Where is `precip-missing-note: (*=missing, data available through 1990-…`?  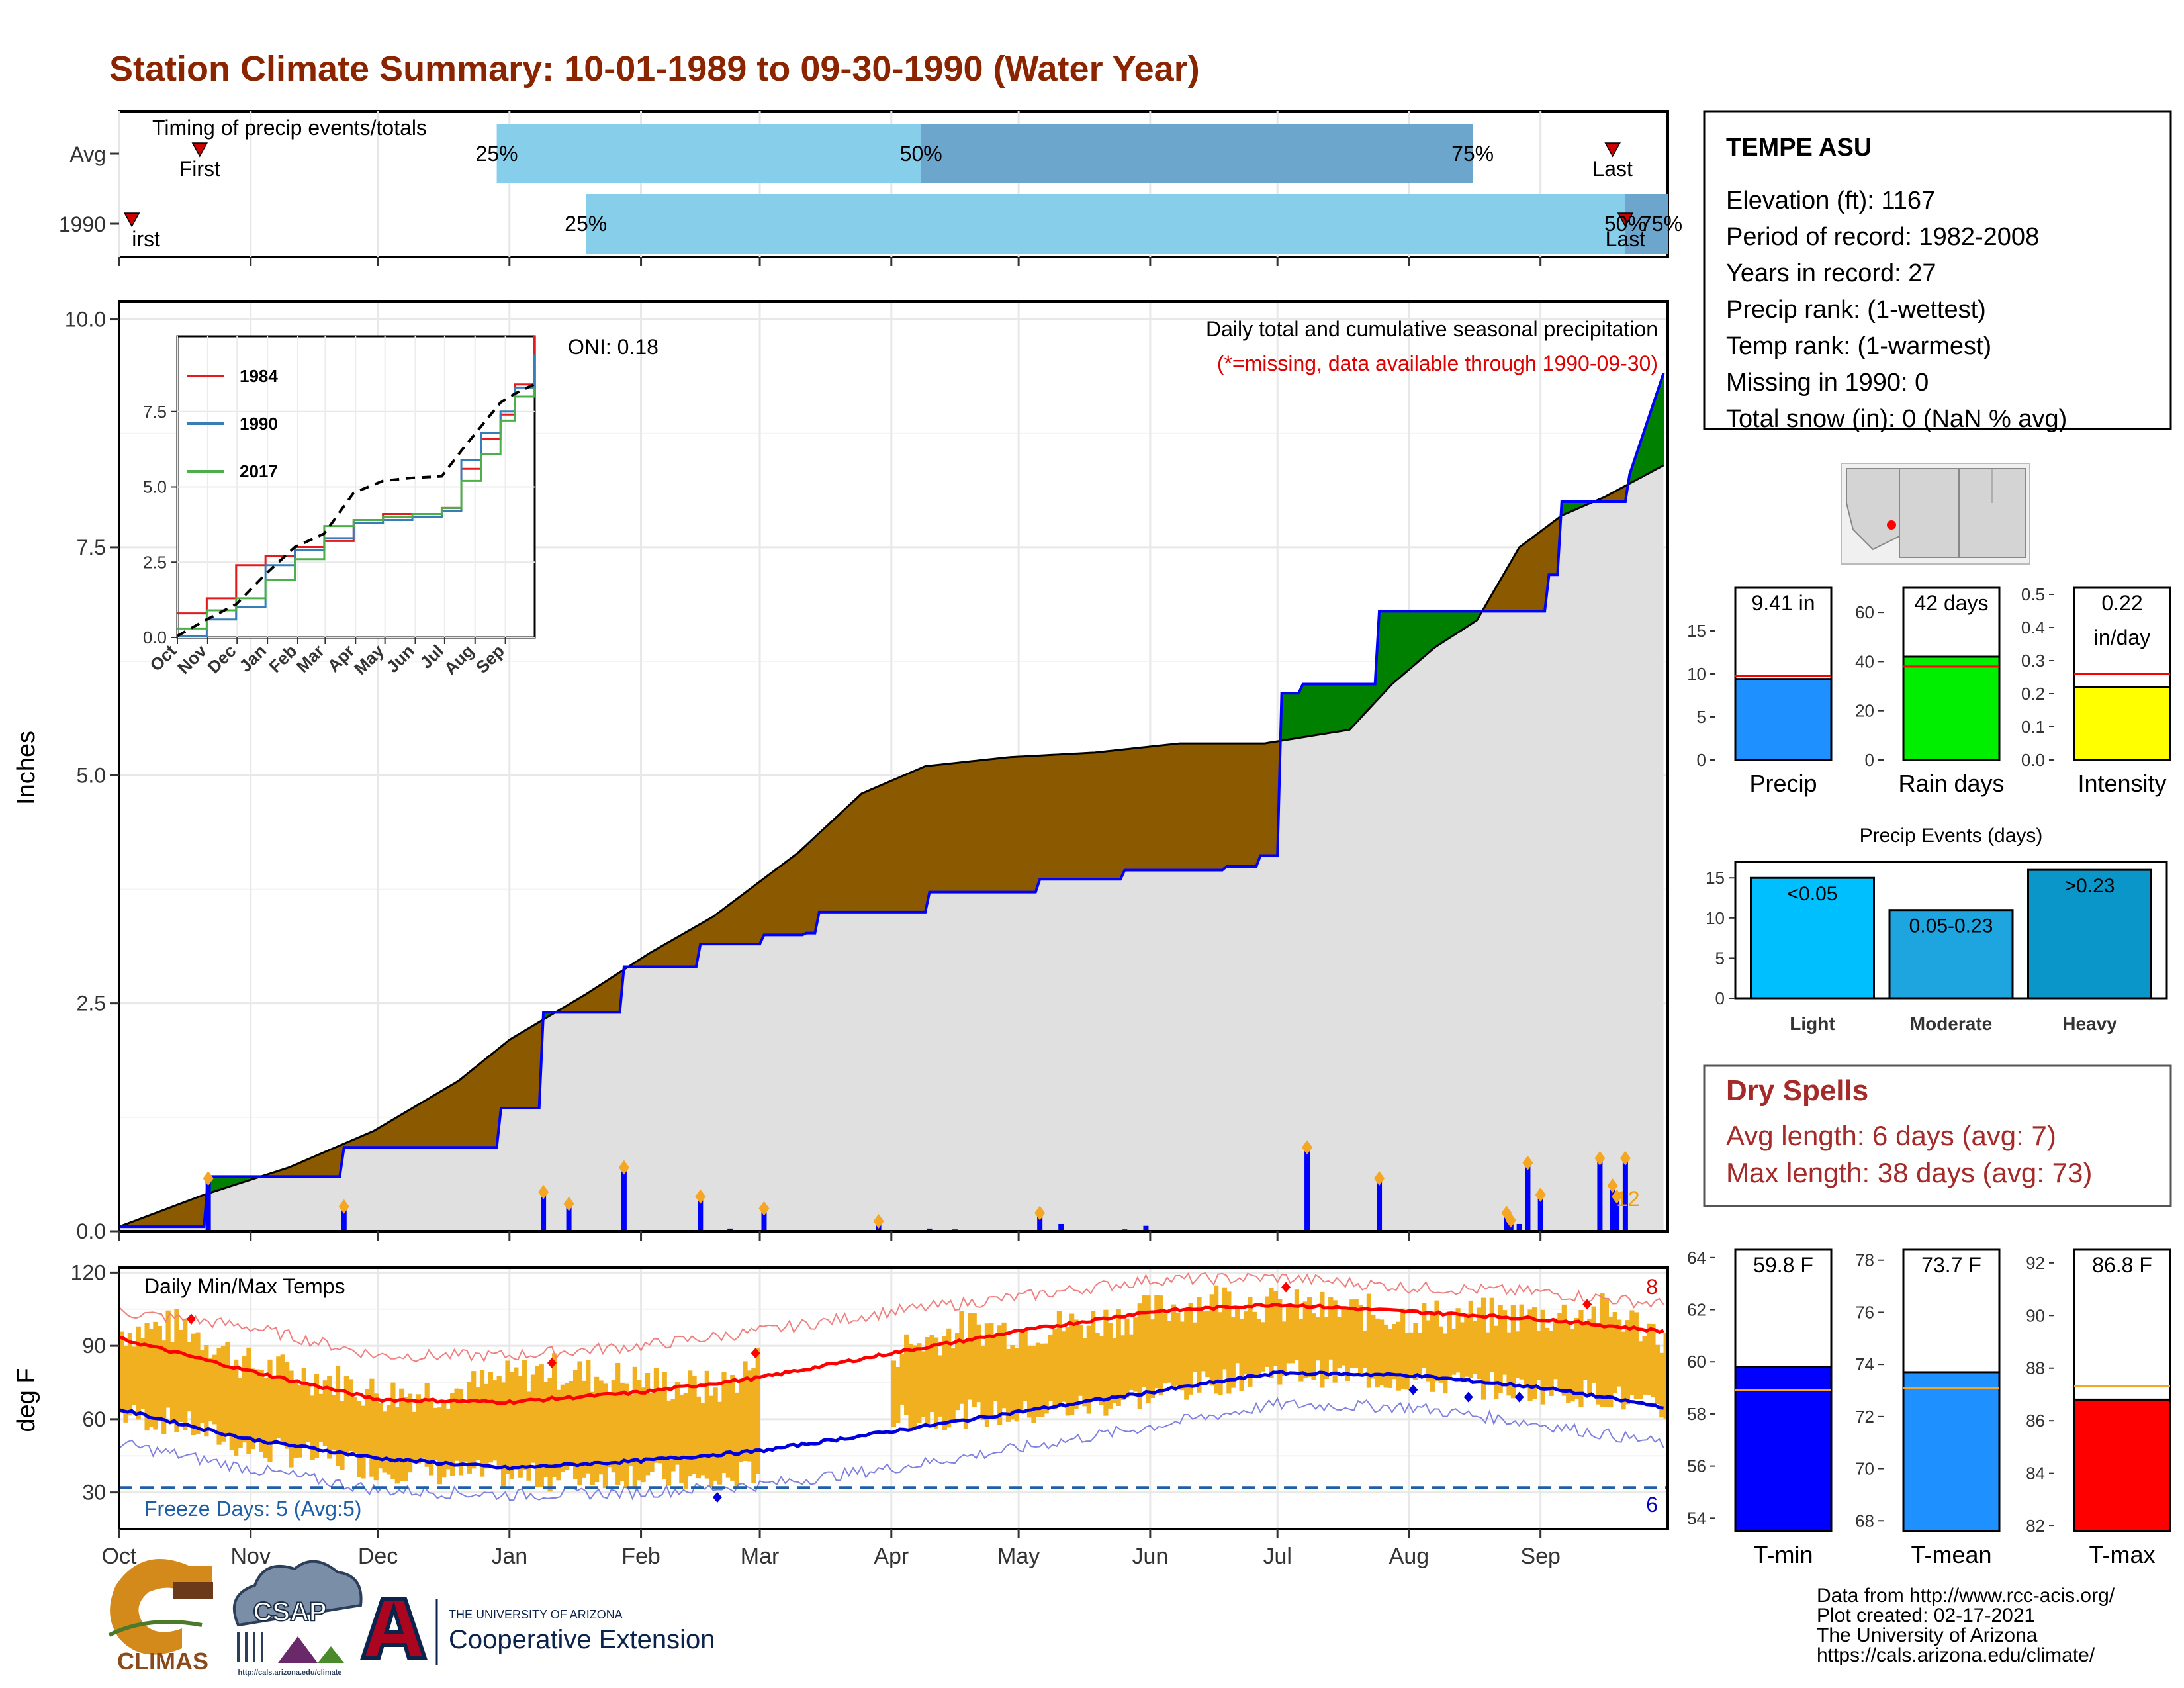 precip-missing-note: (*=missing, data available through 1990-… is located at coordinates (1437, 363).